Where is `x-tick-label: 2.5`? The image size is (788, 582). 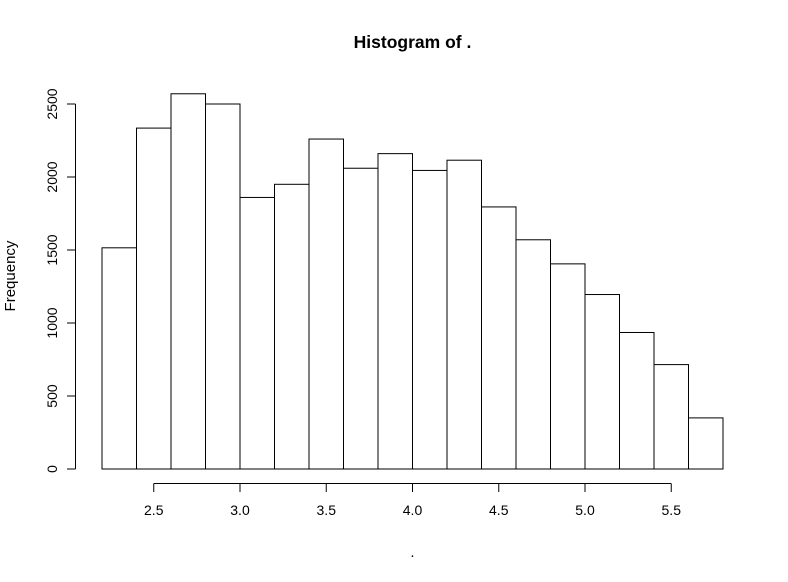
x-tick-label: 2.5 is located at coordinates (154, 510).